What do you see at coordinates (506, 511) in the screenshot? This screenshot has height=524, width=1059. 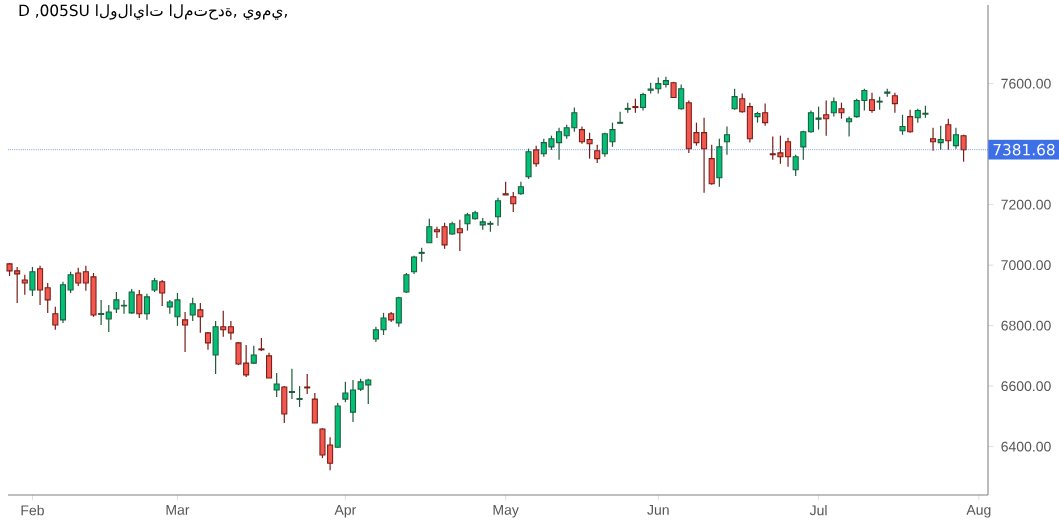 I see `x-tick-label: May` at bounding box center [506, 511].